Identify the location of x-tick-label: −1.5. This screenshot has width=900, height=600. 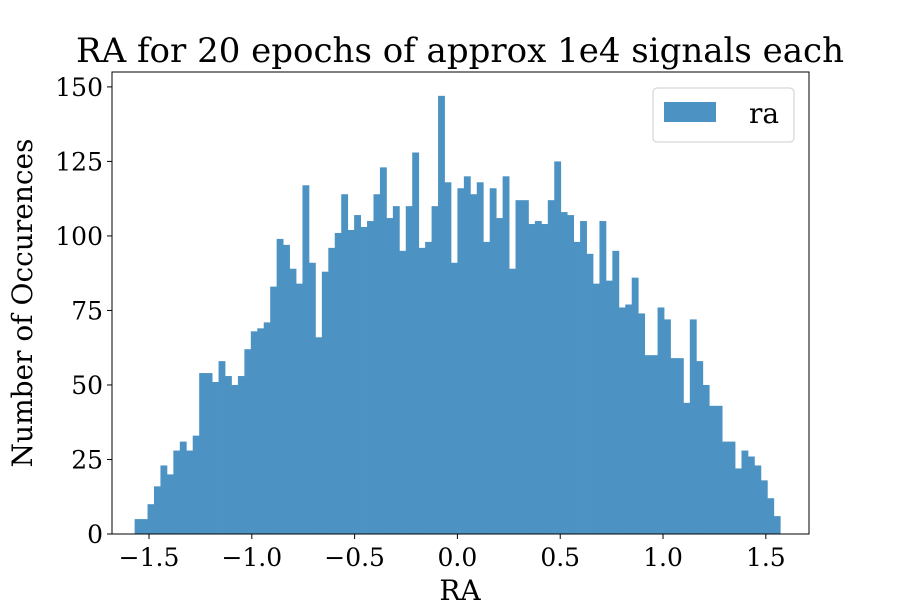
(149, 557).